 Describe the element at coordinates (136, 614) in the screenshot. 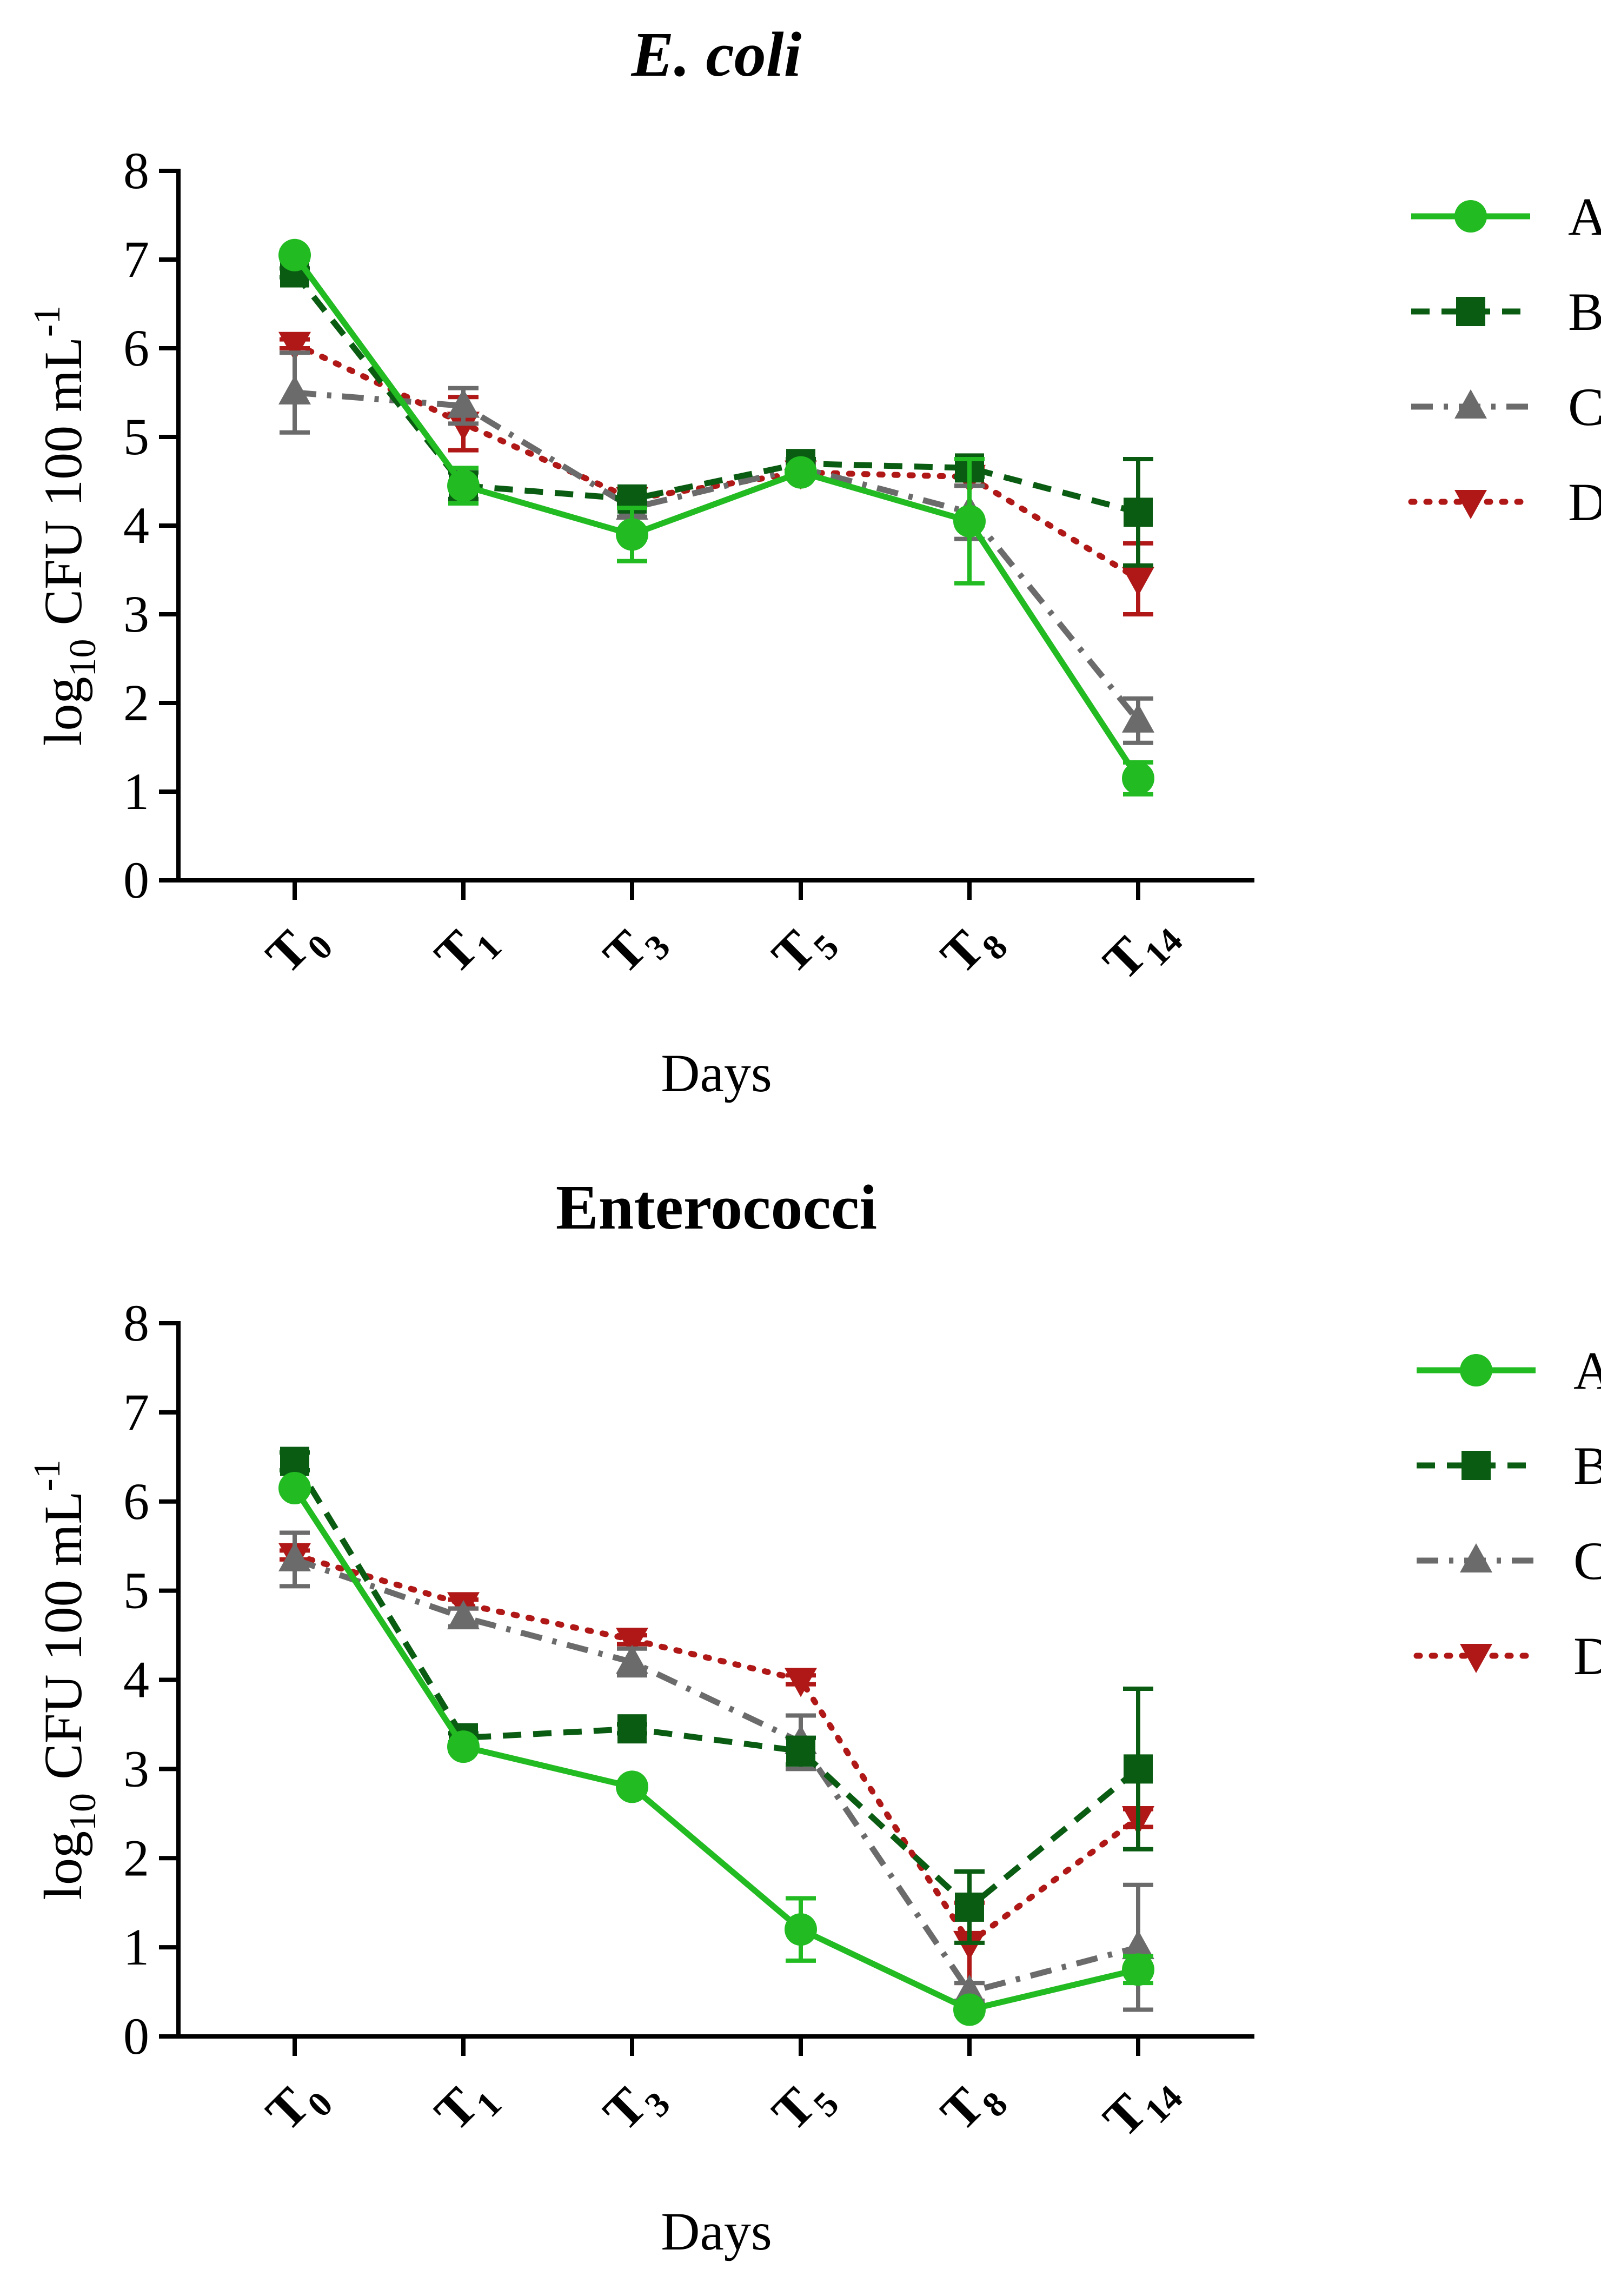

I see `y-tick-label: 3` at that location.